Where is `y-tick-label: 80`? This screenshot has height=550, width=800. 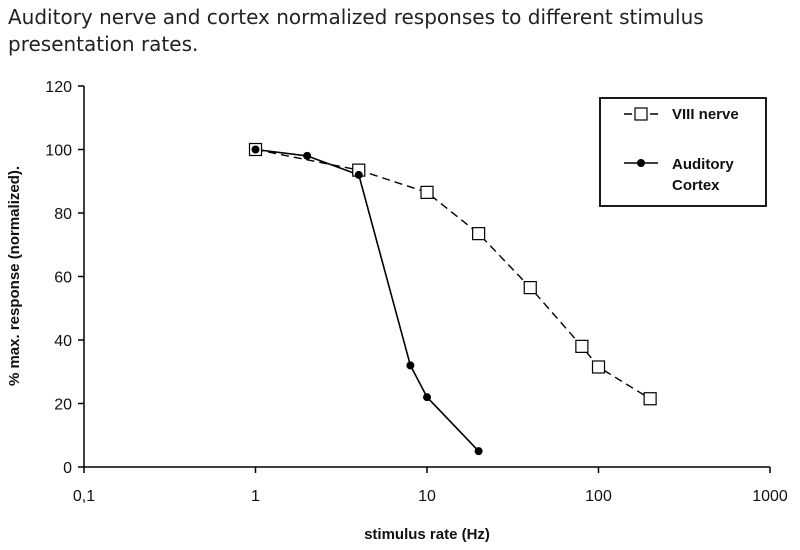 y-tick-label: 80 is located at coordinates (63, 214).